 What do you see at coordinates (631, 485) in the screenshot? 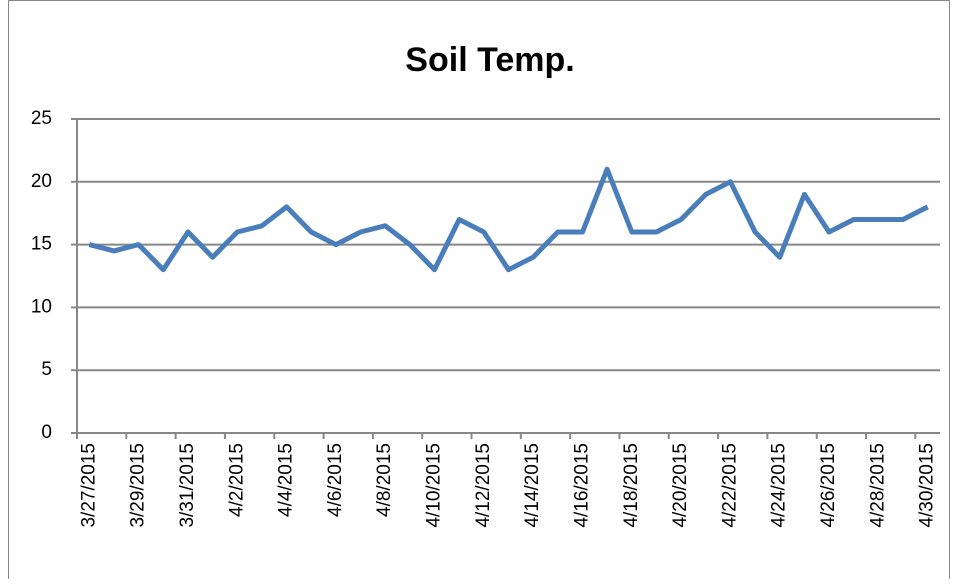
I see `x-tick-label: 4/18/2015` at bounding box center [631, 485].